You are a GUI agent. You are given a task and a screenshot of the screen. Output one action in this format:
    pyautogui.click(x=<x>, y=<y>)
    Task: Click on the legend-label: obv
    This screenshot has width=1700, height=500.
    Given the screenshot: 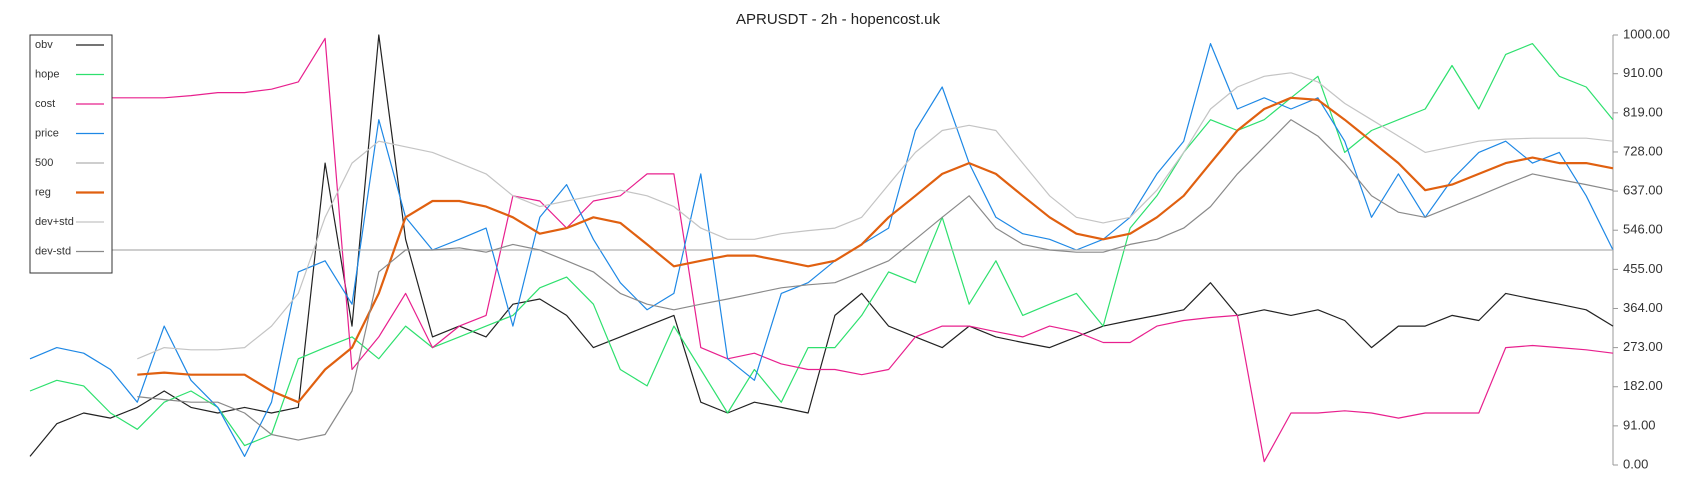 What is the action you would take?
    pyautogui.click(x=44, y=45)
    